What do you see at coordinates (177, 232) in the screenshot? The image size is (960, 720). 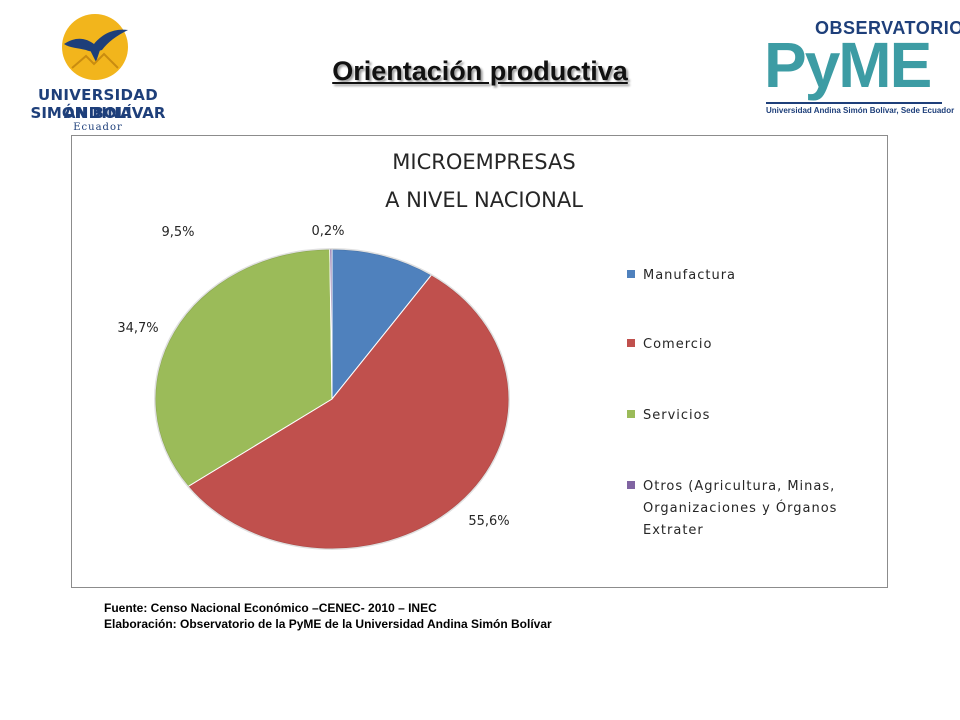 I see `data-label-1: 9,5%` at bounding box center [177, 232].